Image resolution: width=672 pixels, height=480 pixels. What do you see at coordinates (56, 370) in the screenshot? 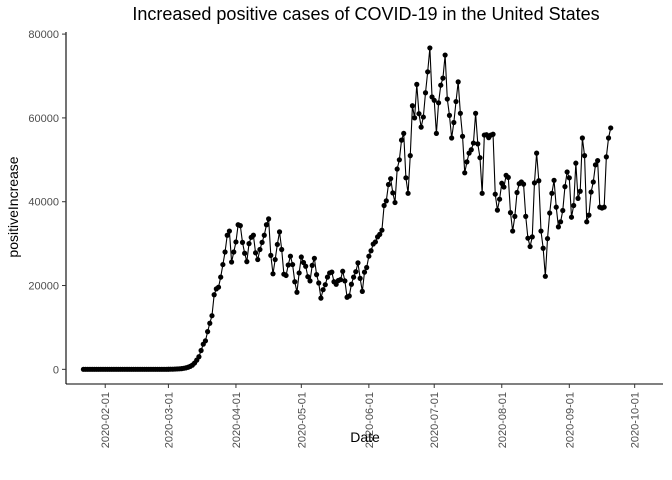
I see `y-tick-label: 0` at bounding box center [56, 370].